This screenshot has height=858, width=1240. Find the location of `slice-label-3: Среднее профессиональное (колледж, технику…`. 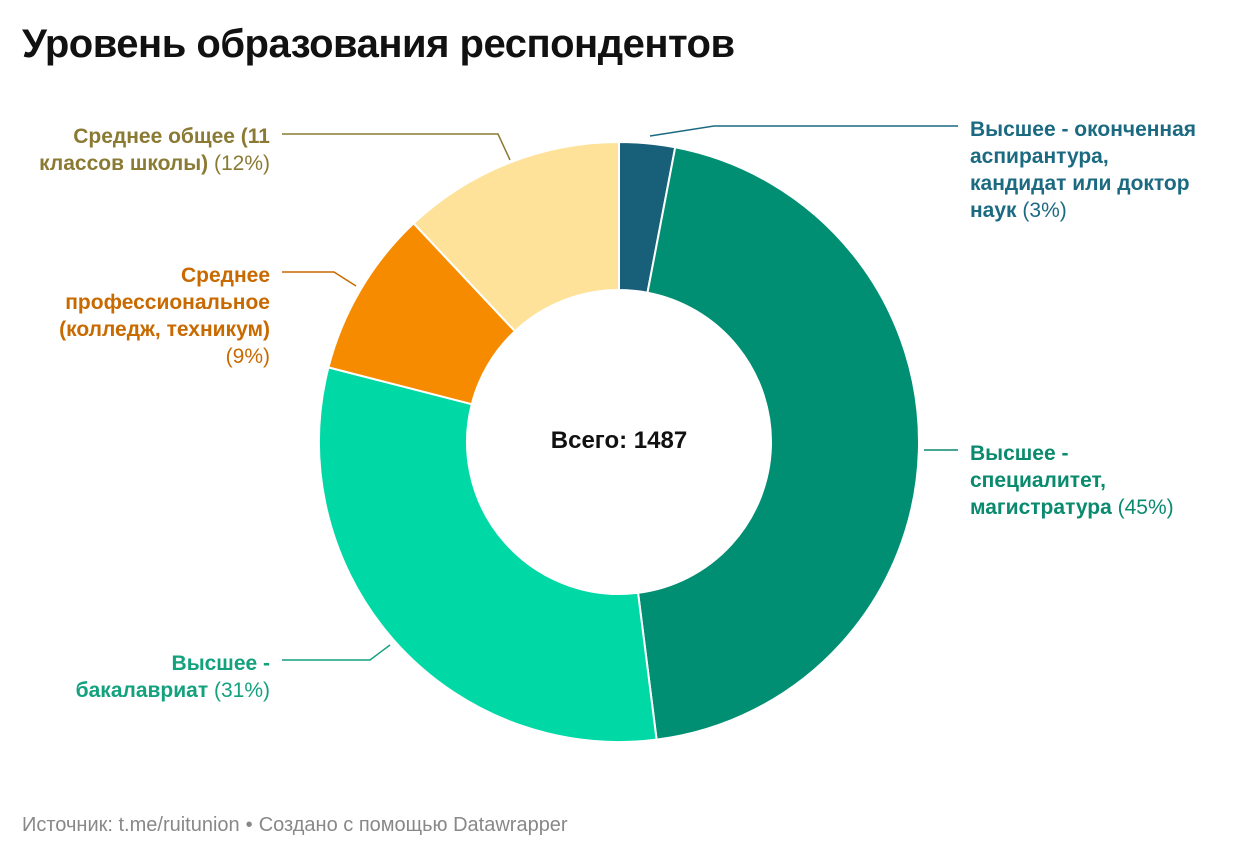

slice-label-3: Среднее профессиональное (колледж, технику… is located at coordinates (164, 316).